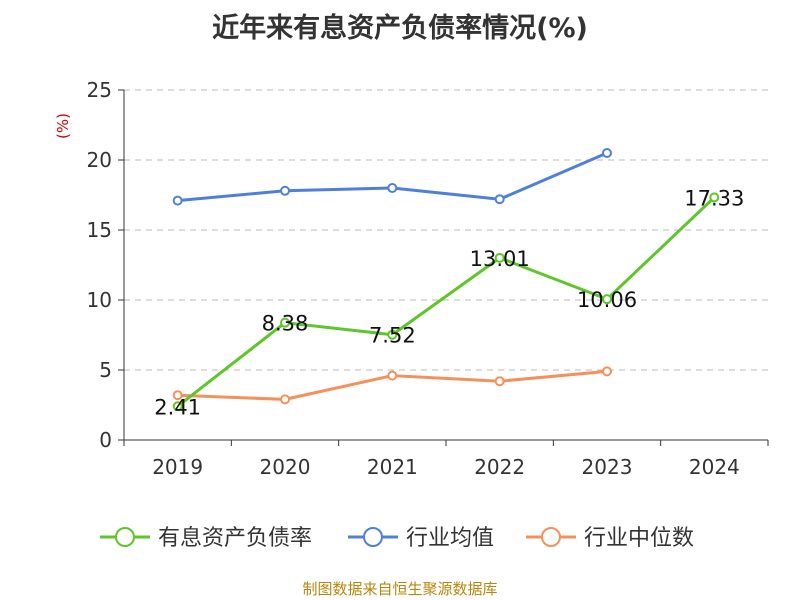 Image resolution: width=800 pixels, height=600 pixels. I want to click on data-label-debt_ratio-2023: 10.06, so click(607, 300).